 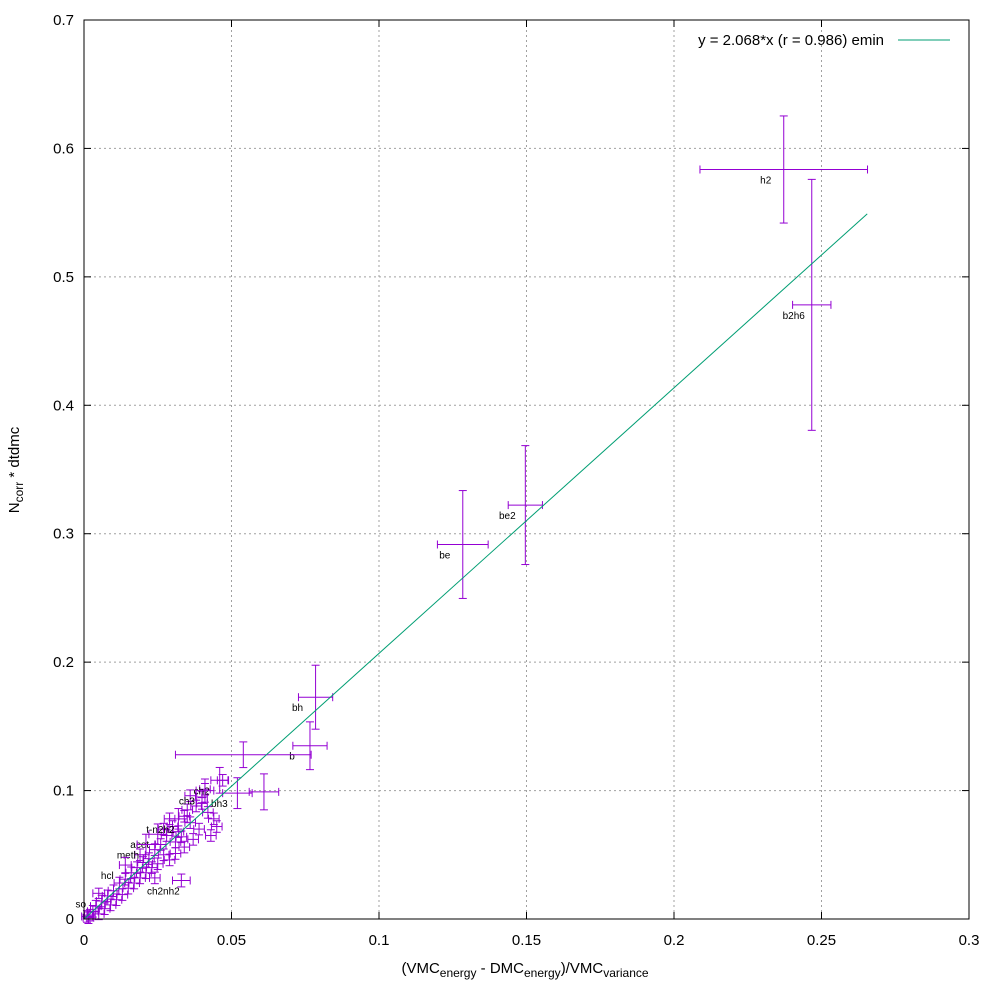 I want to click on x-tick-label: 0.25, so click(x=821, y=940).